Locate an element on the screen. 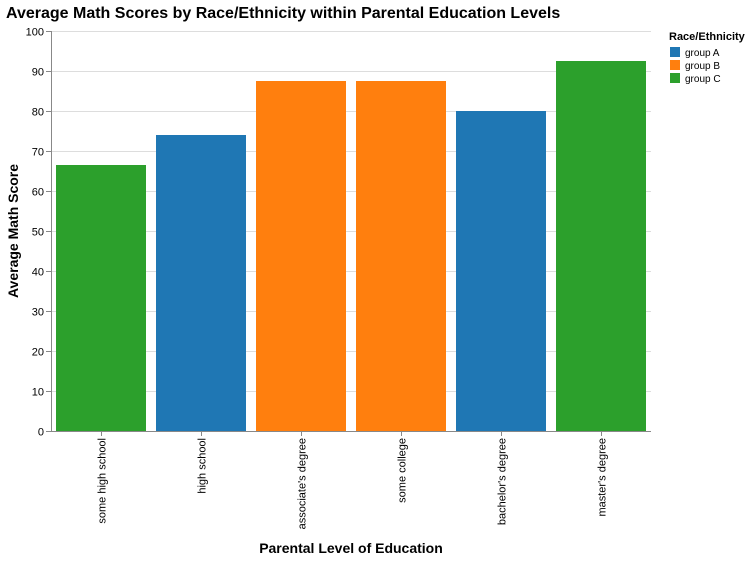 Image resolution: width=750 pixels, height=566 pixels. bar-some-high-school is located at coordinates (101, 298).